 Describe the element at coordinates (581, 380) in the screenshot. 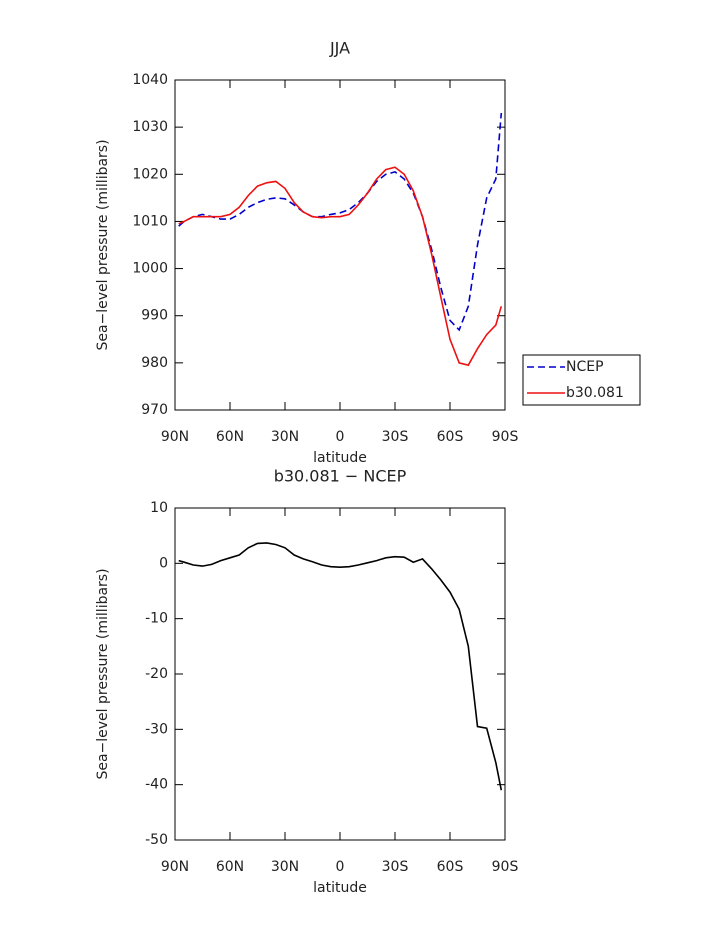

I see `legend-box` at that location.